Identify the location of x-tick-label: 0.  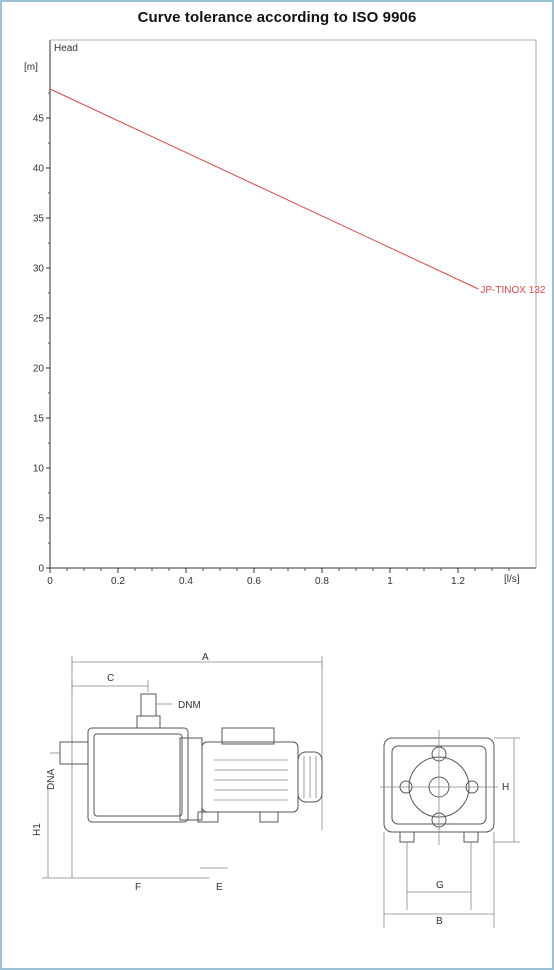
(50, 581).